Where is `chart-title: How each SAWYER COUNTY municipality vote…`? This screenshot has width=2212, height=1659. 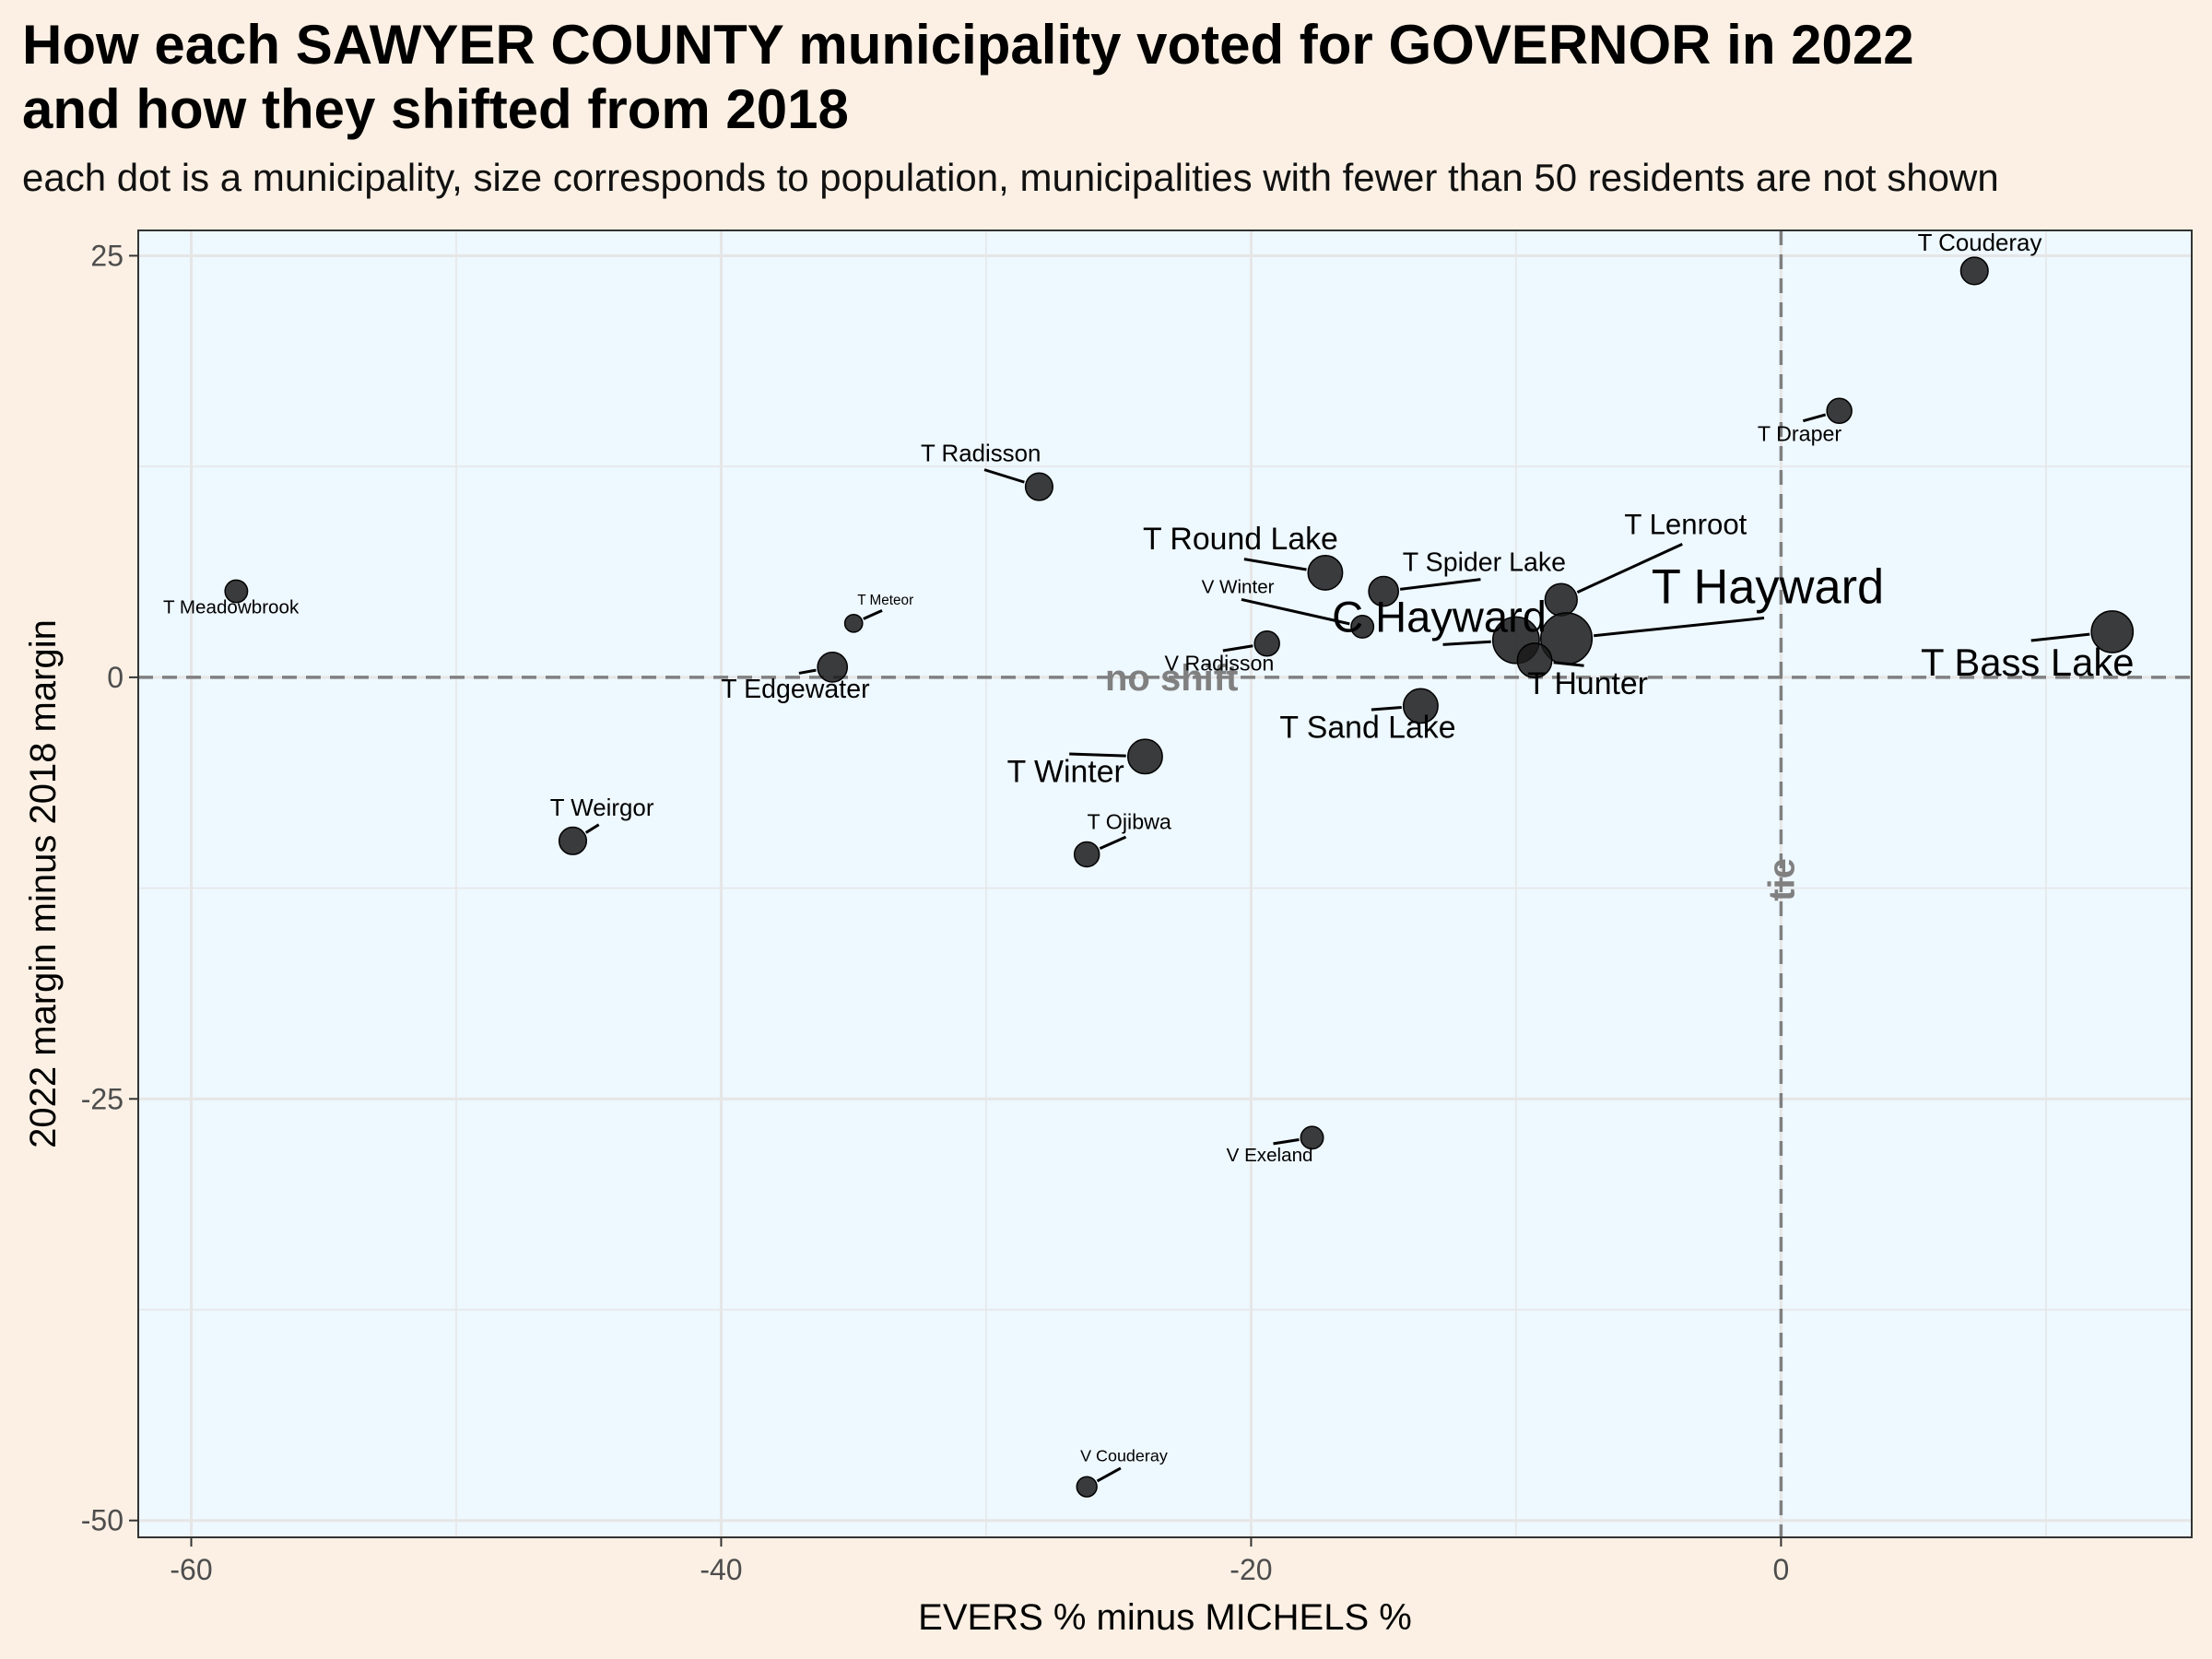
chart-title: How each SAWYER COUNTY municipality vote… is located at coordinates (968, 77).